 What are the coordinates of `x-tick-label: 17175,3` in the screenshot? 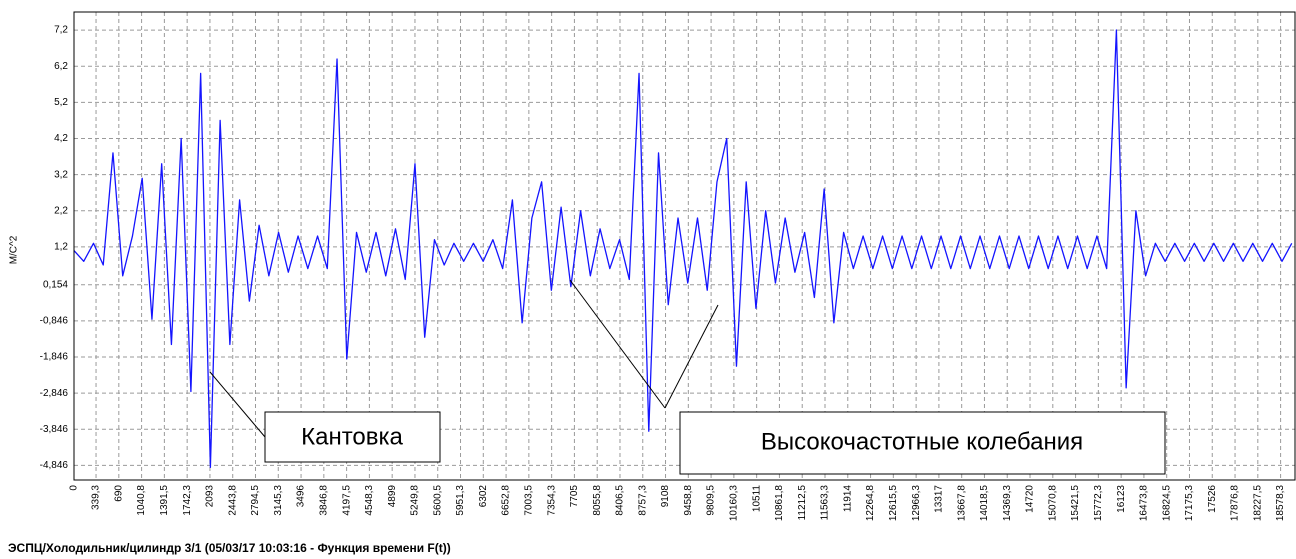 It's located at (1189, 503).